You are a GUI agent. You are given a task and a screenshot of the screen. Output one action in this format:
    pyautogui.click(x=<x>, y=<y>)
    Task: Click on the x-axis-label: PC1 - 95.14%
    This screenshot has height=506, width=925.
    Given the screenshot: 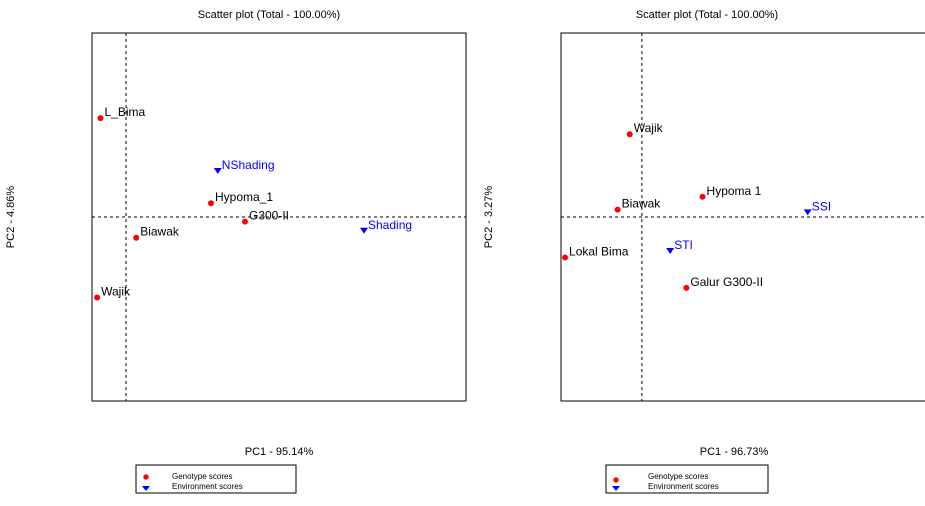 What is the action you would take?
    pyautogui.click(x=279, y=452)
    